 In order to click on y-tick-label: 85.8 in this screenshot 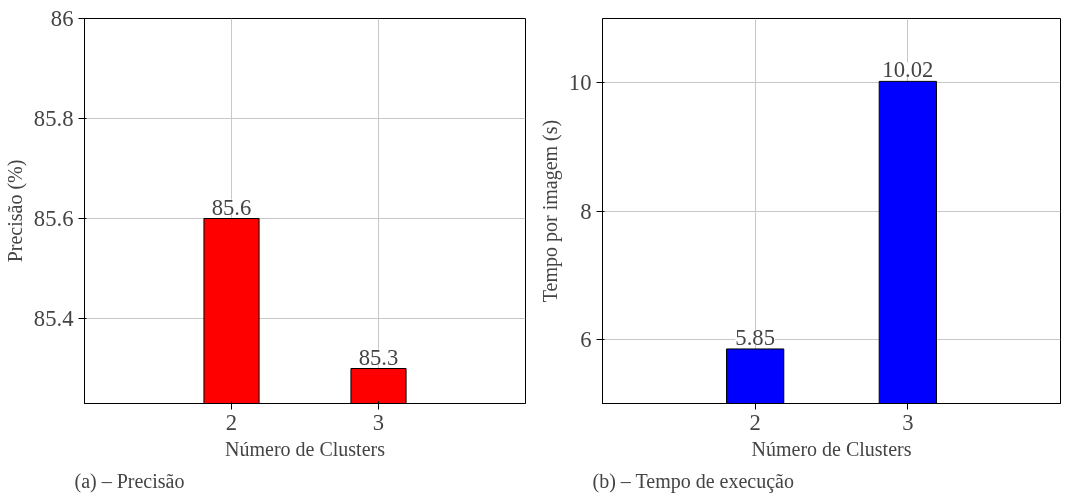, I will do `click(53, 118)`.